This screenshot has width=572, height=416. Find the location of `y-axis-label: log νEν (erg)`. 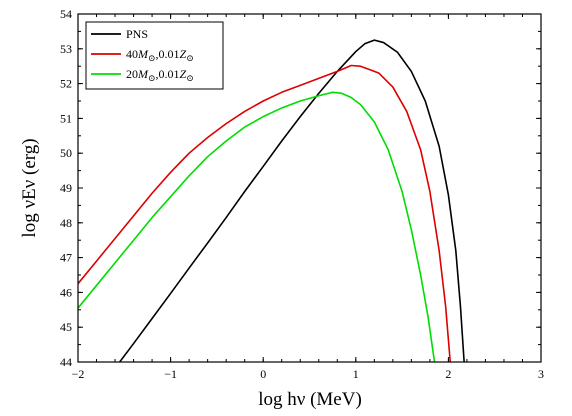

y-axis-label: log νEν (erg) is located at coordinates (29, 187).